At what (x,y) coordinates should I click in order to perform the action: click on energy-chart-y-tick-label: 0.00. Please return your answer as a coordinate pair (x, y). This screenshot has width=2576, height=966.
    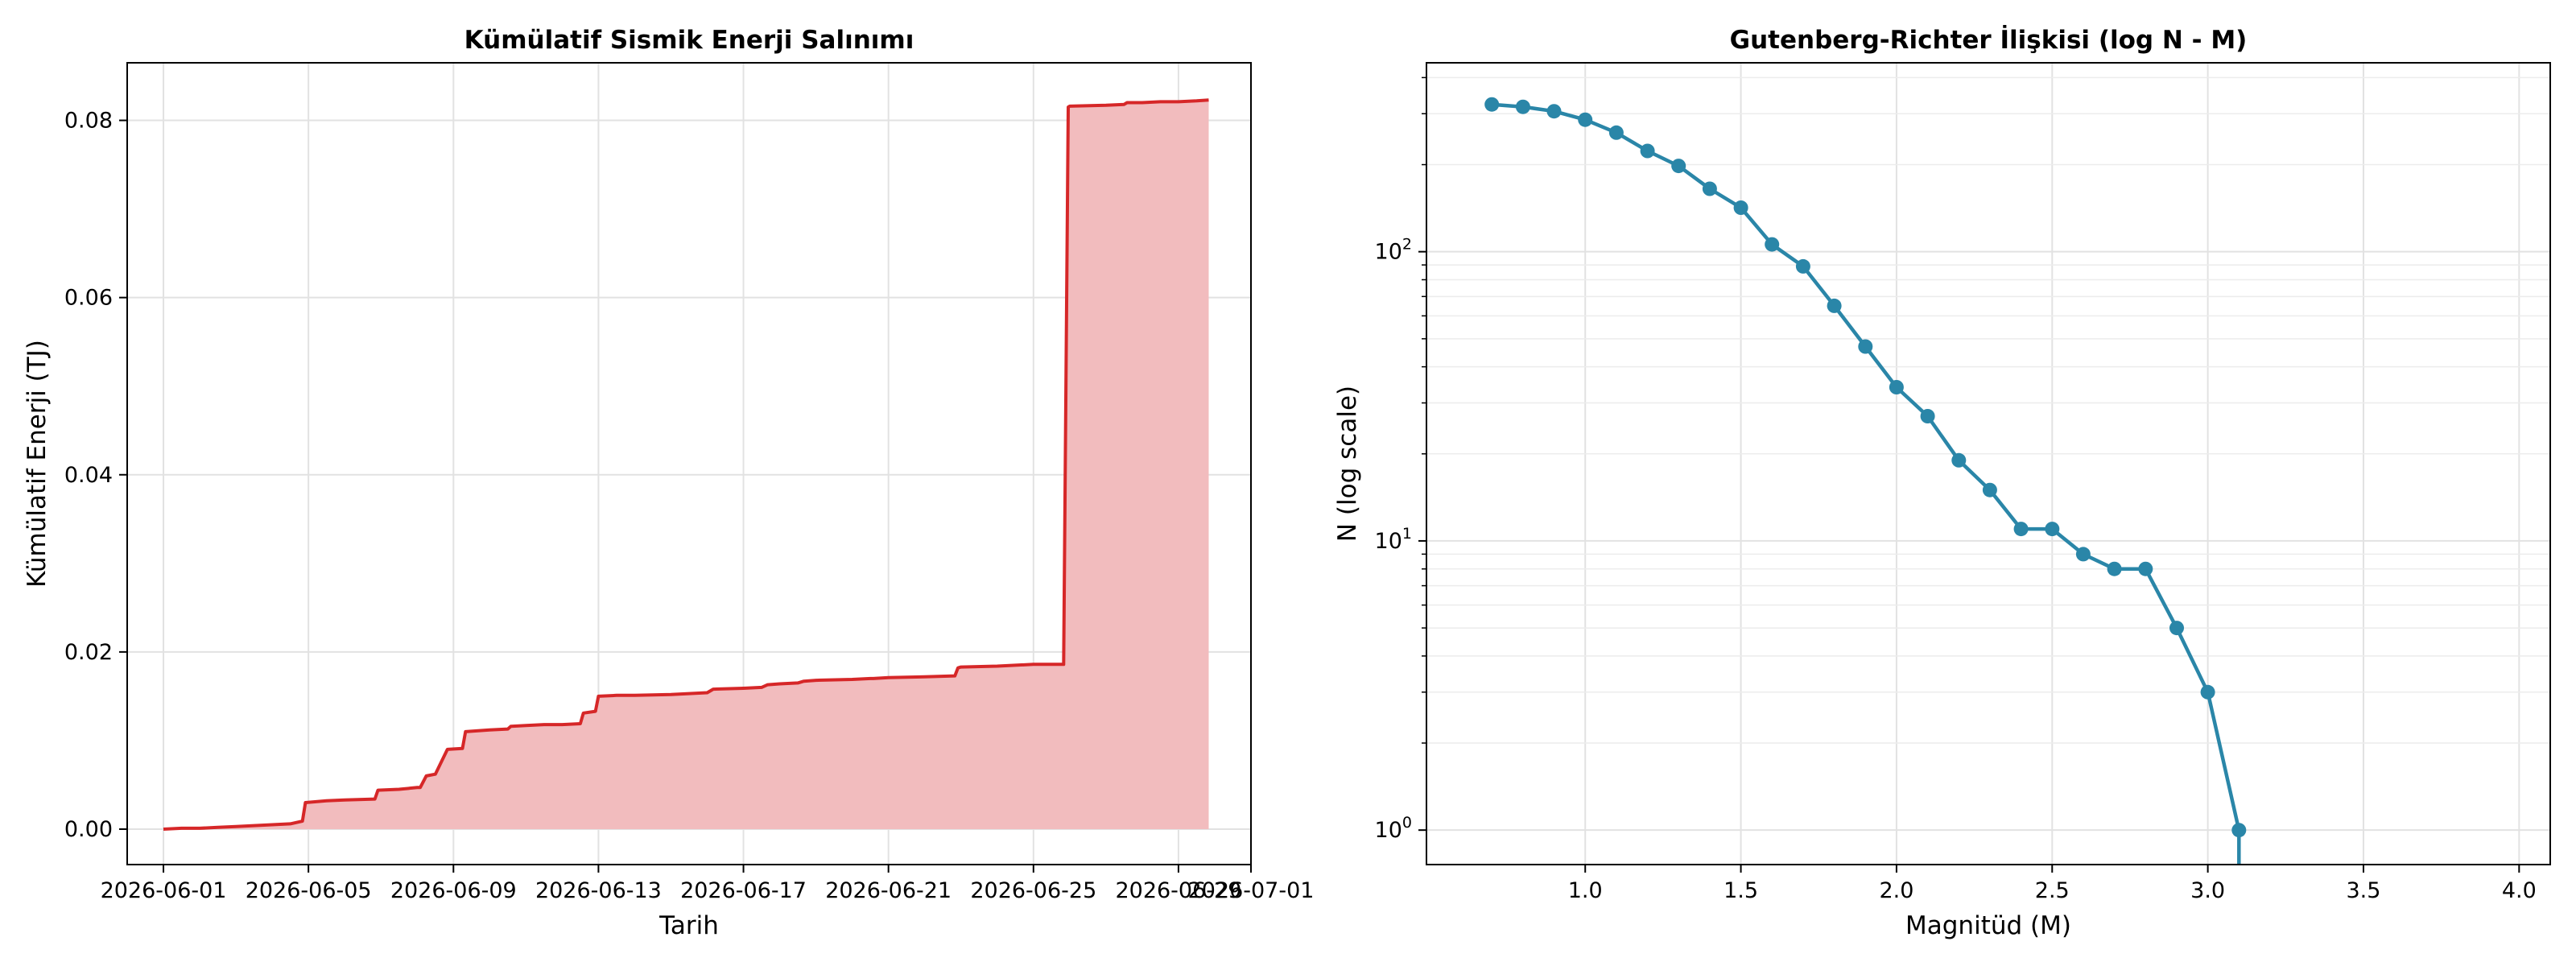
    Looking at the image, I should click on (88, 829).